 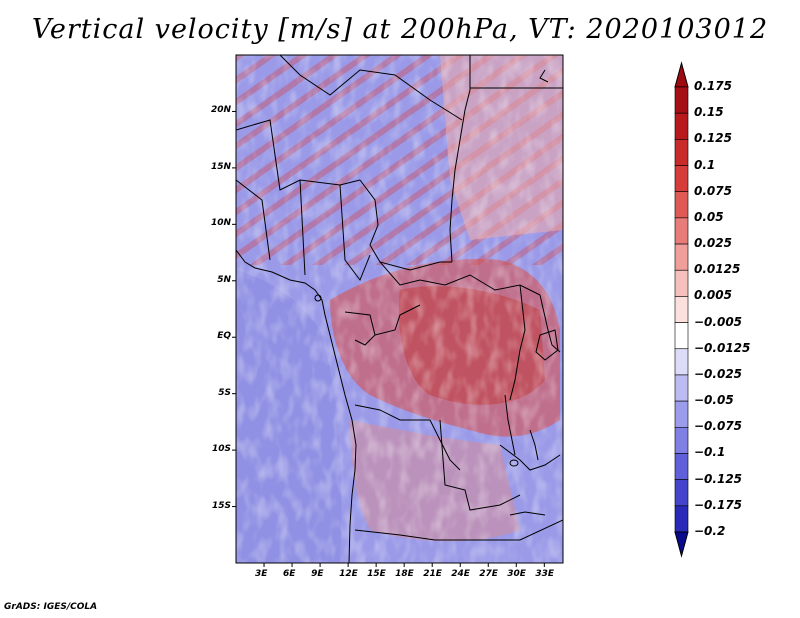 What do you see at coordinates (407, 437) in the screenshot?
I see `border-angola-drc` at bounding box center [407, 437].